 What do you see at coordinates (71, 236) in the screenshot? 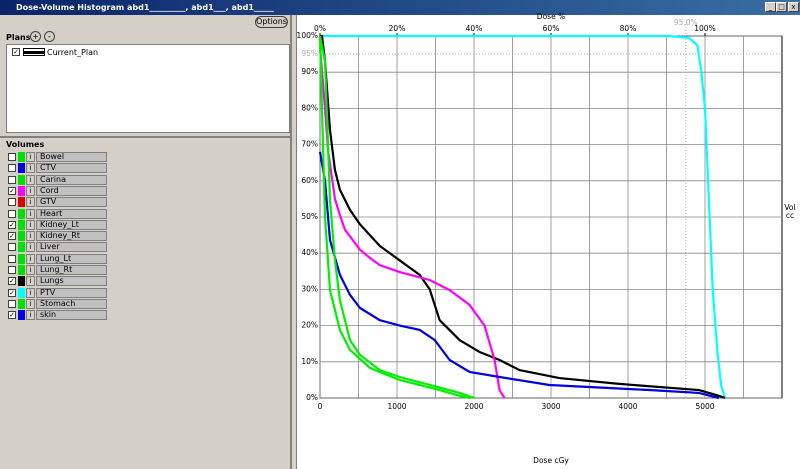
I see `volume-name: Kidney_Rt` at bounding box center [71, 236].